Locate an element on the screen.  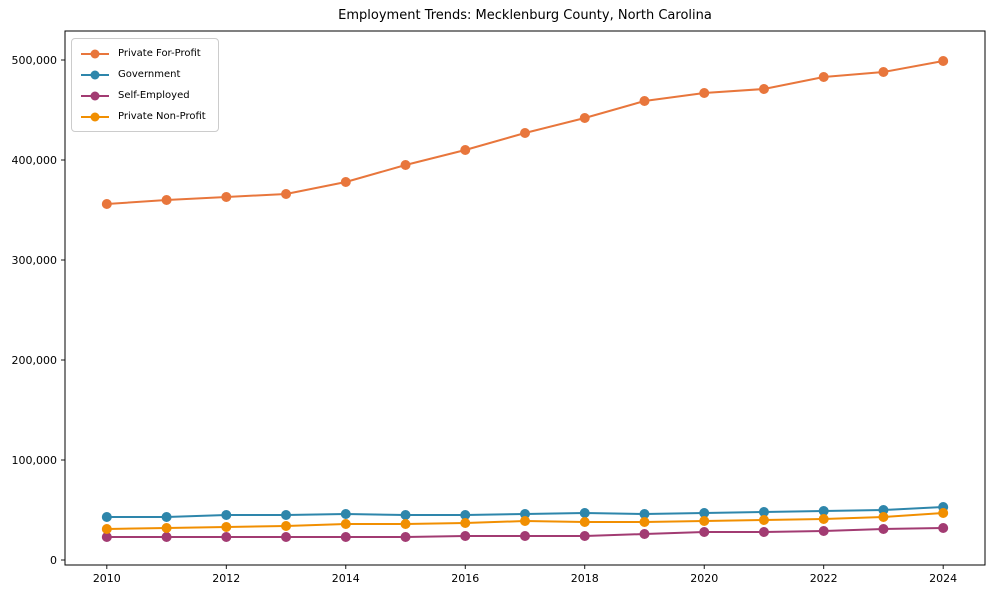
x-tick-label: 2020 is located at coordinates (704, 578).